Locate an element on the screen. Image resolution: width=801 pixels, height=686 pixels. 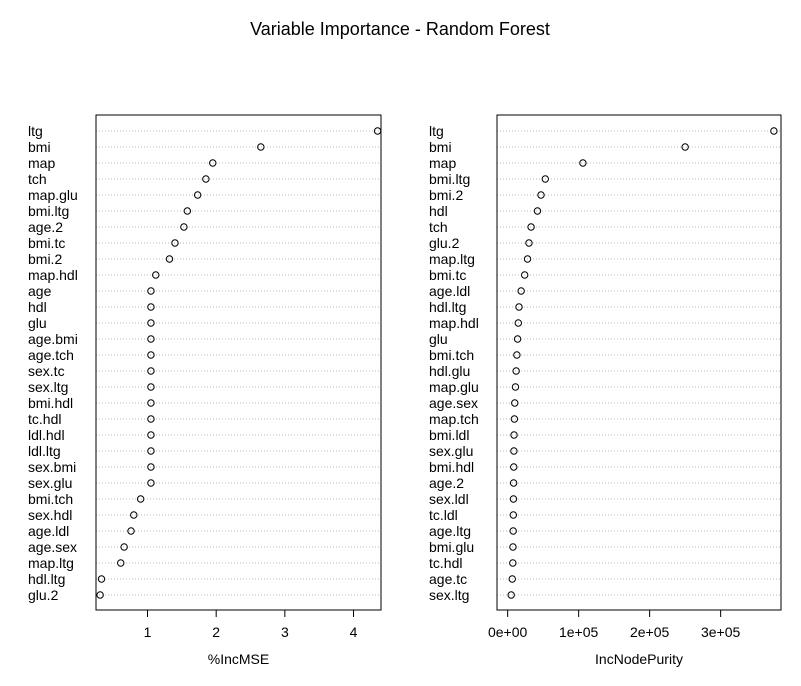
category-label: sex.ldl is located at coordinates (449, 499).